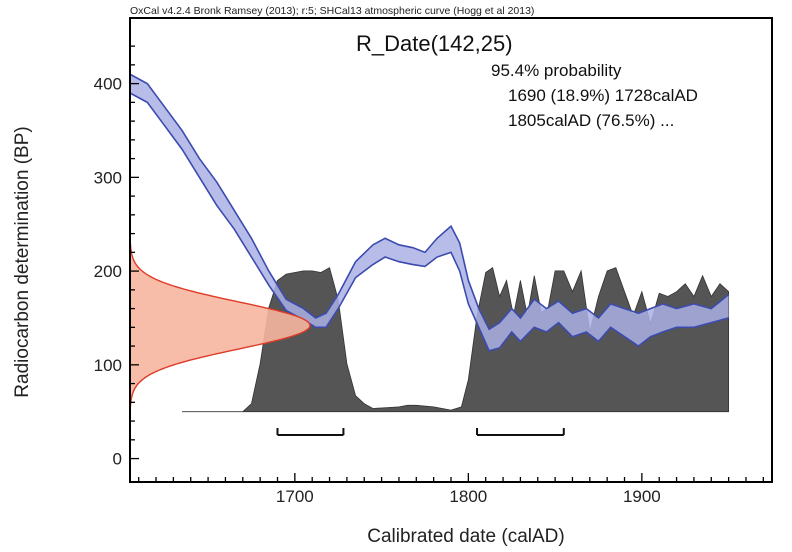 This screenshot has height=552, width=792. Describe the element at coordinates (22, 261) in the screenshot. I see `y-axis-title: Radiocarbon determination (BP)` at that location.